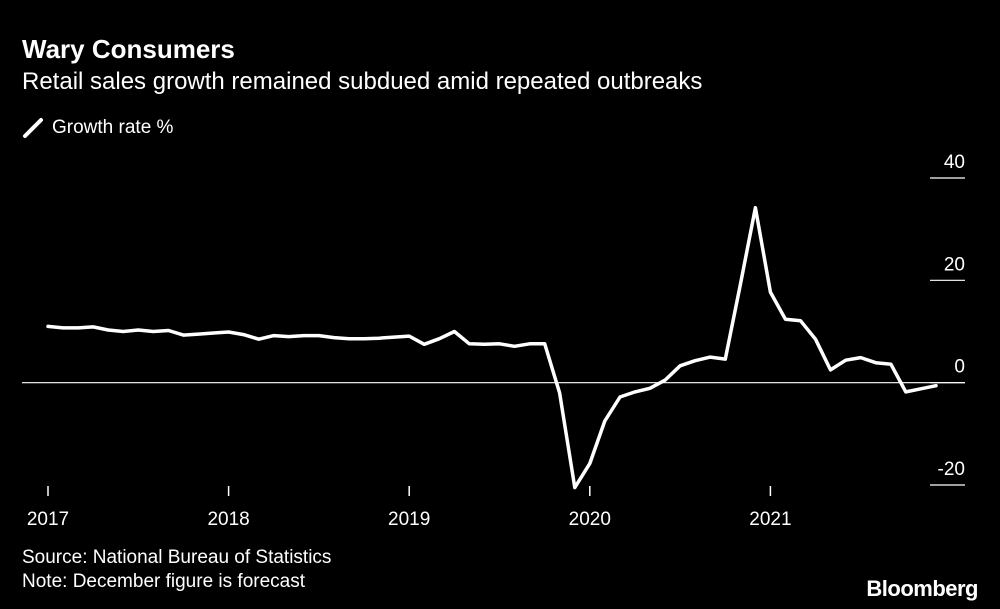 Image resolution: width=1000 pixels, height=609 pixels. Describe the element at coordinates (177, 557) in the screenshot. I see `source-note: Source: National Bureau of Statistics` at that location.